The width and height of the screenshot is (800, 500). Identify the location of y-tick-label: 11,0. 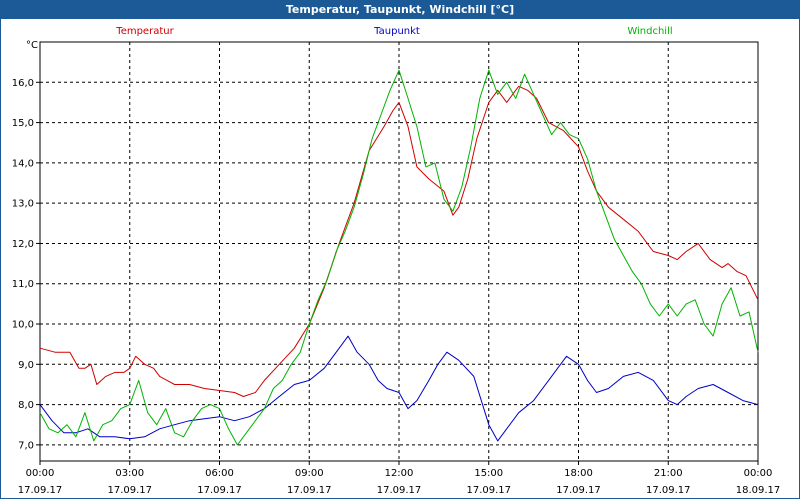
(23, 284).